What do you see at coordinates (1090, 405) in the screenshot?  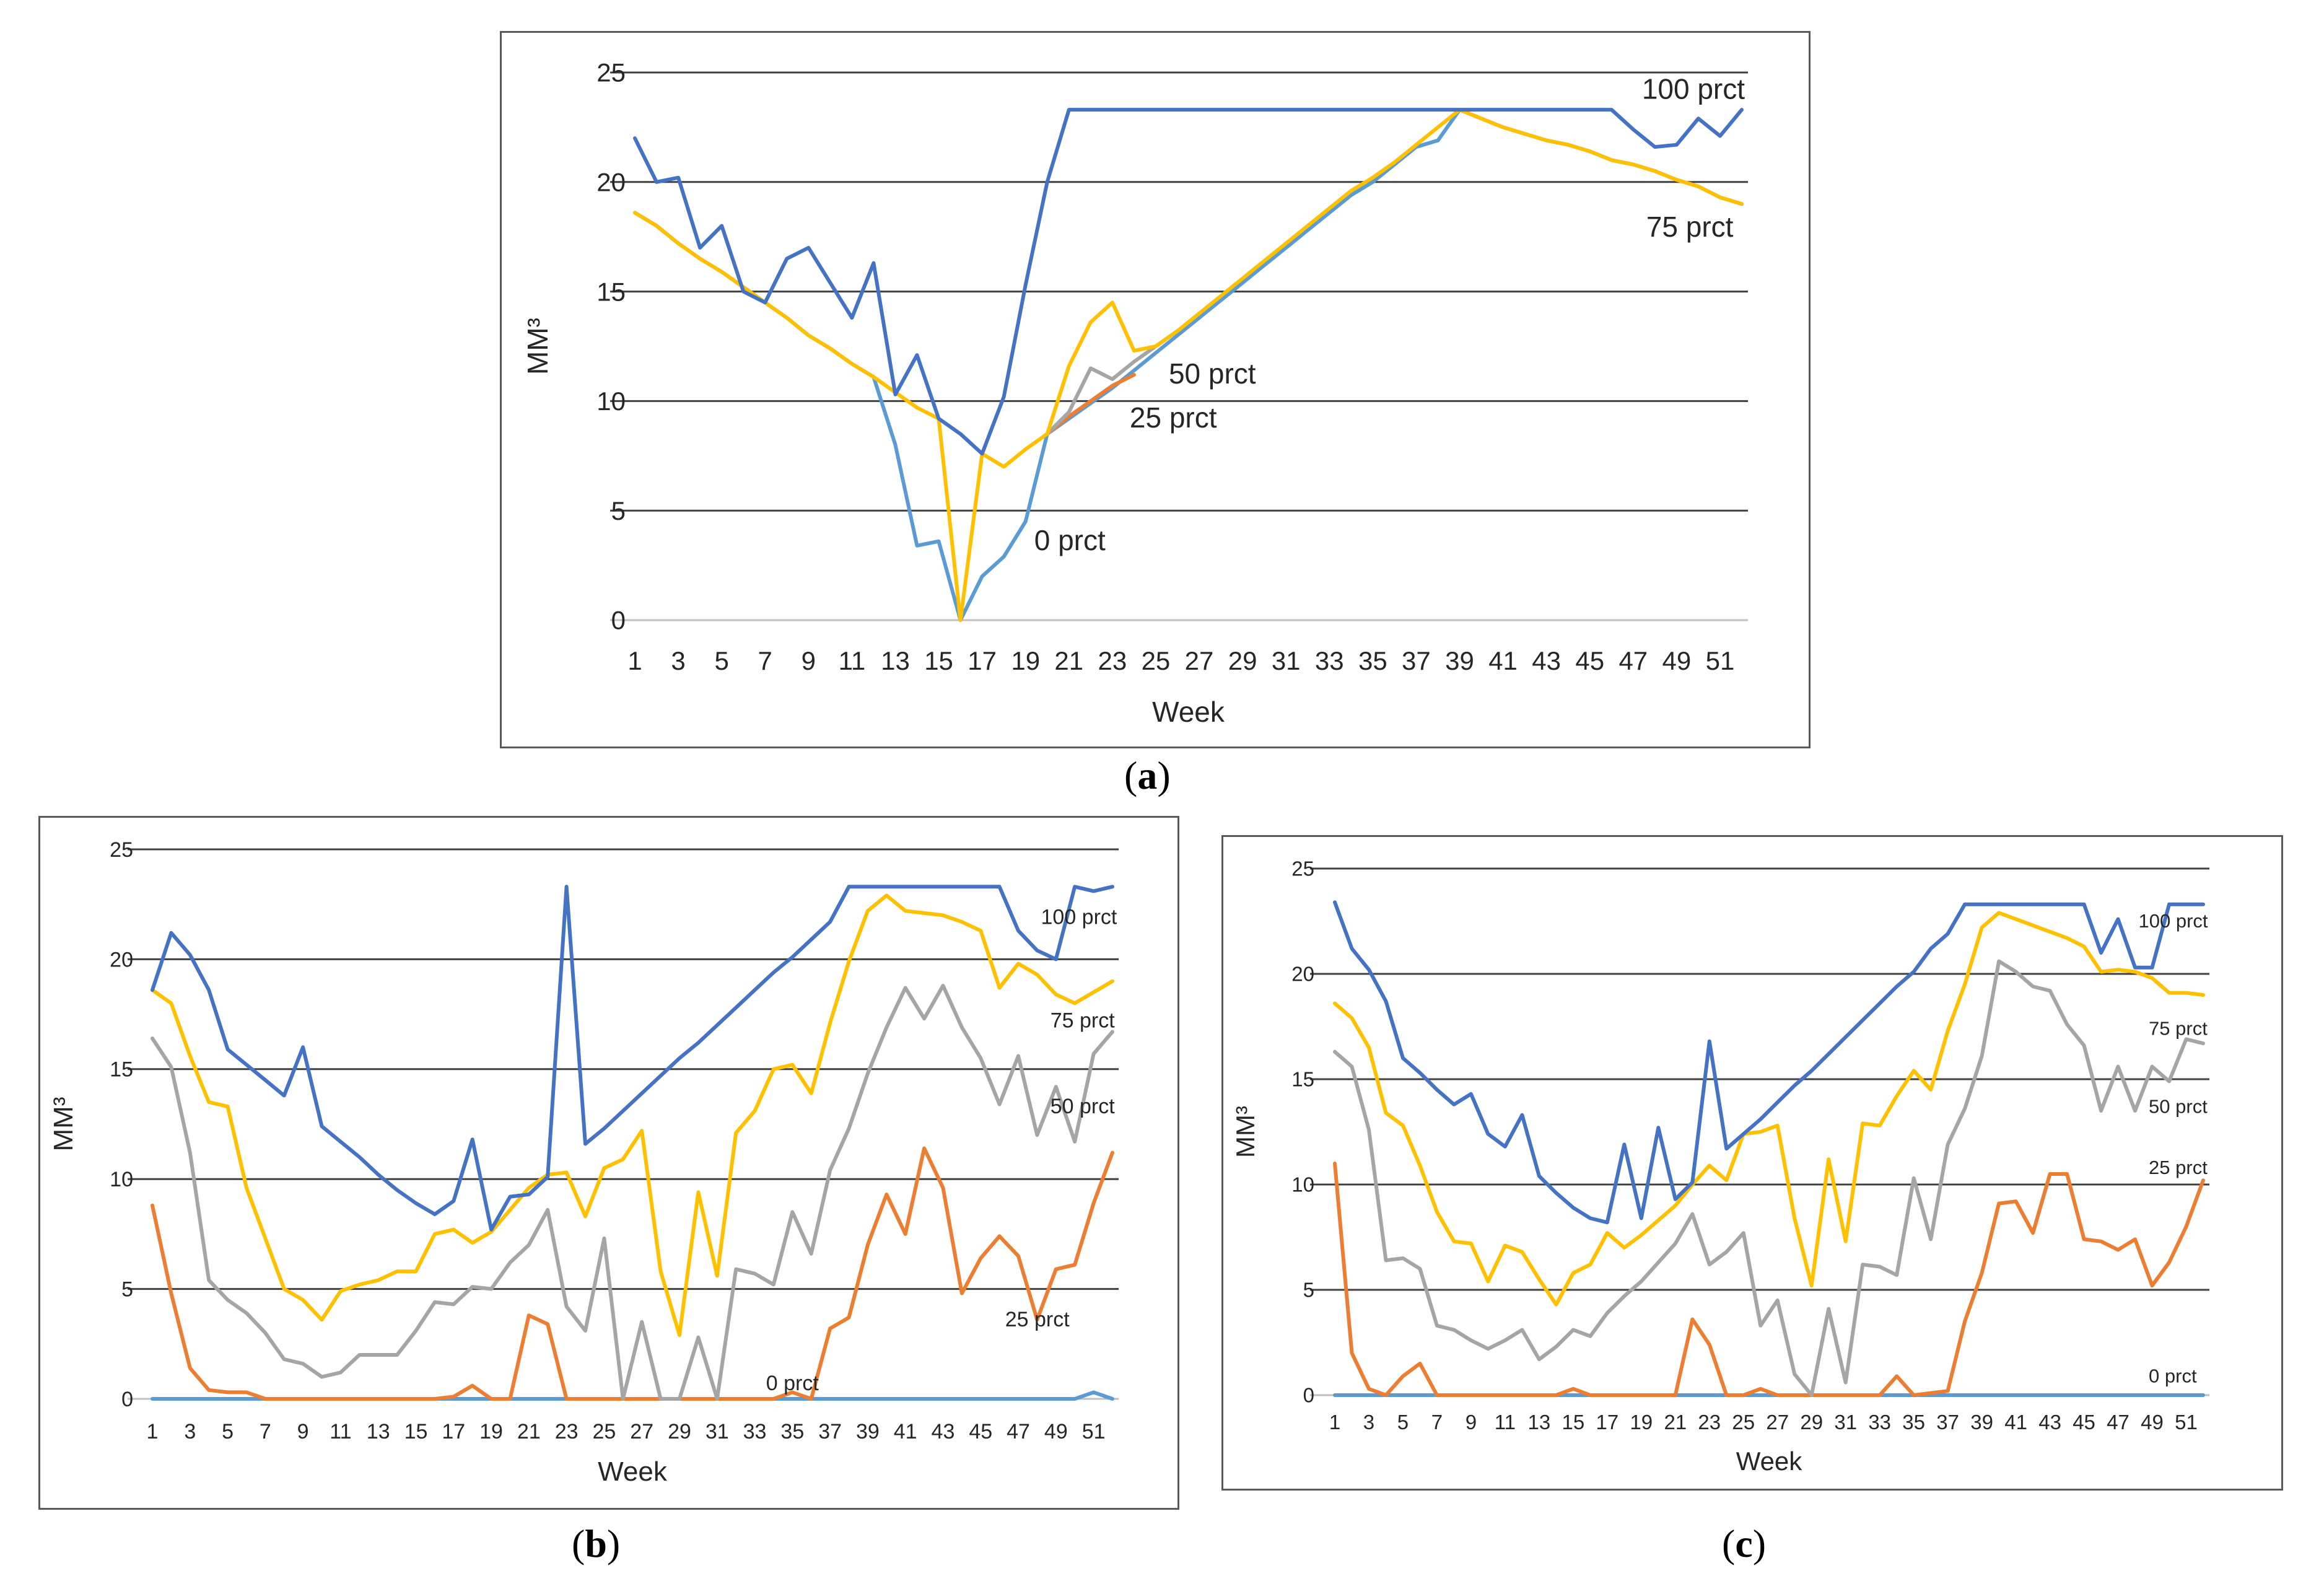 I see `series-line-25-prct` at bounding box center [1090, 405].